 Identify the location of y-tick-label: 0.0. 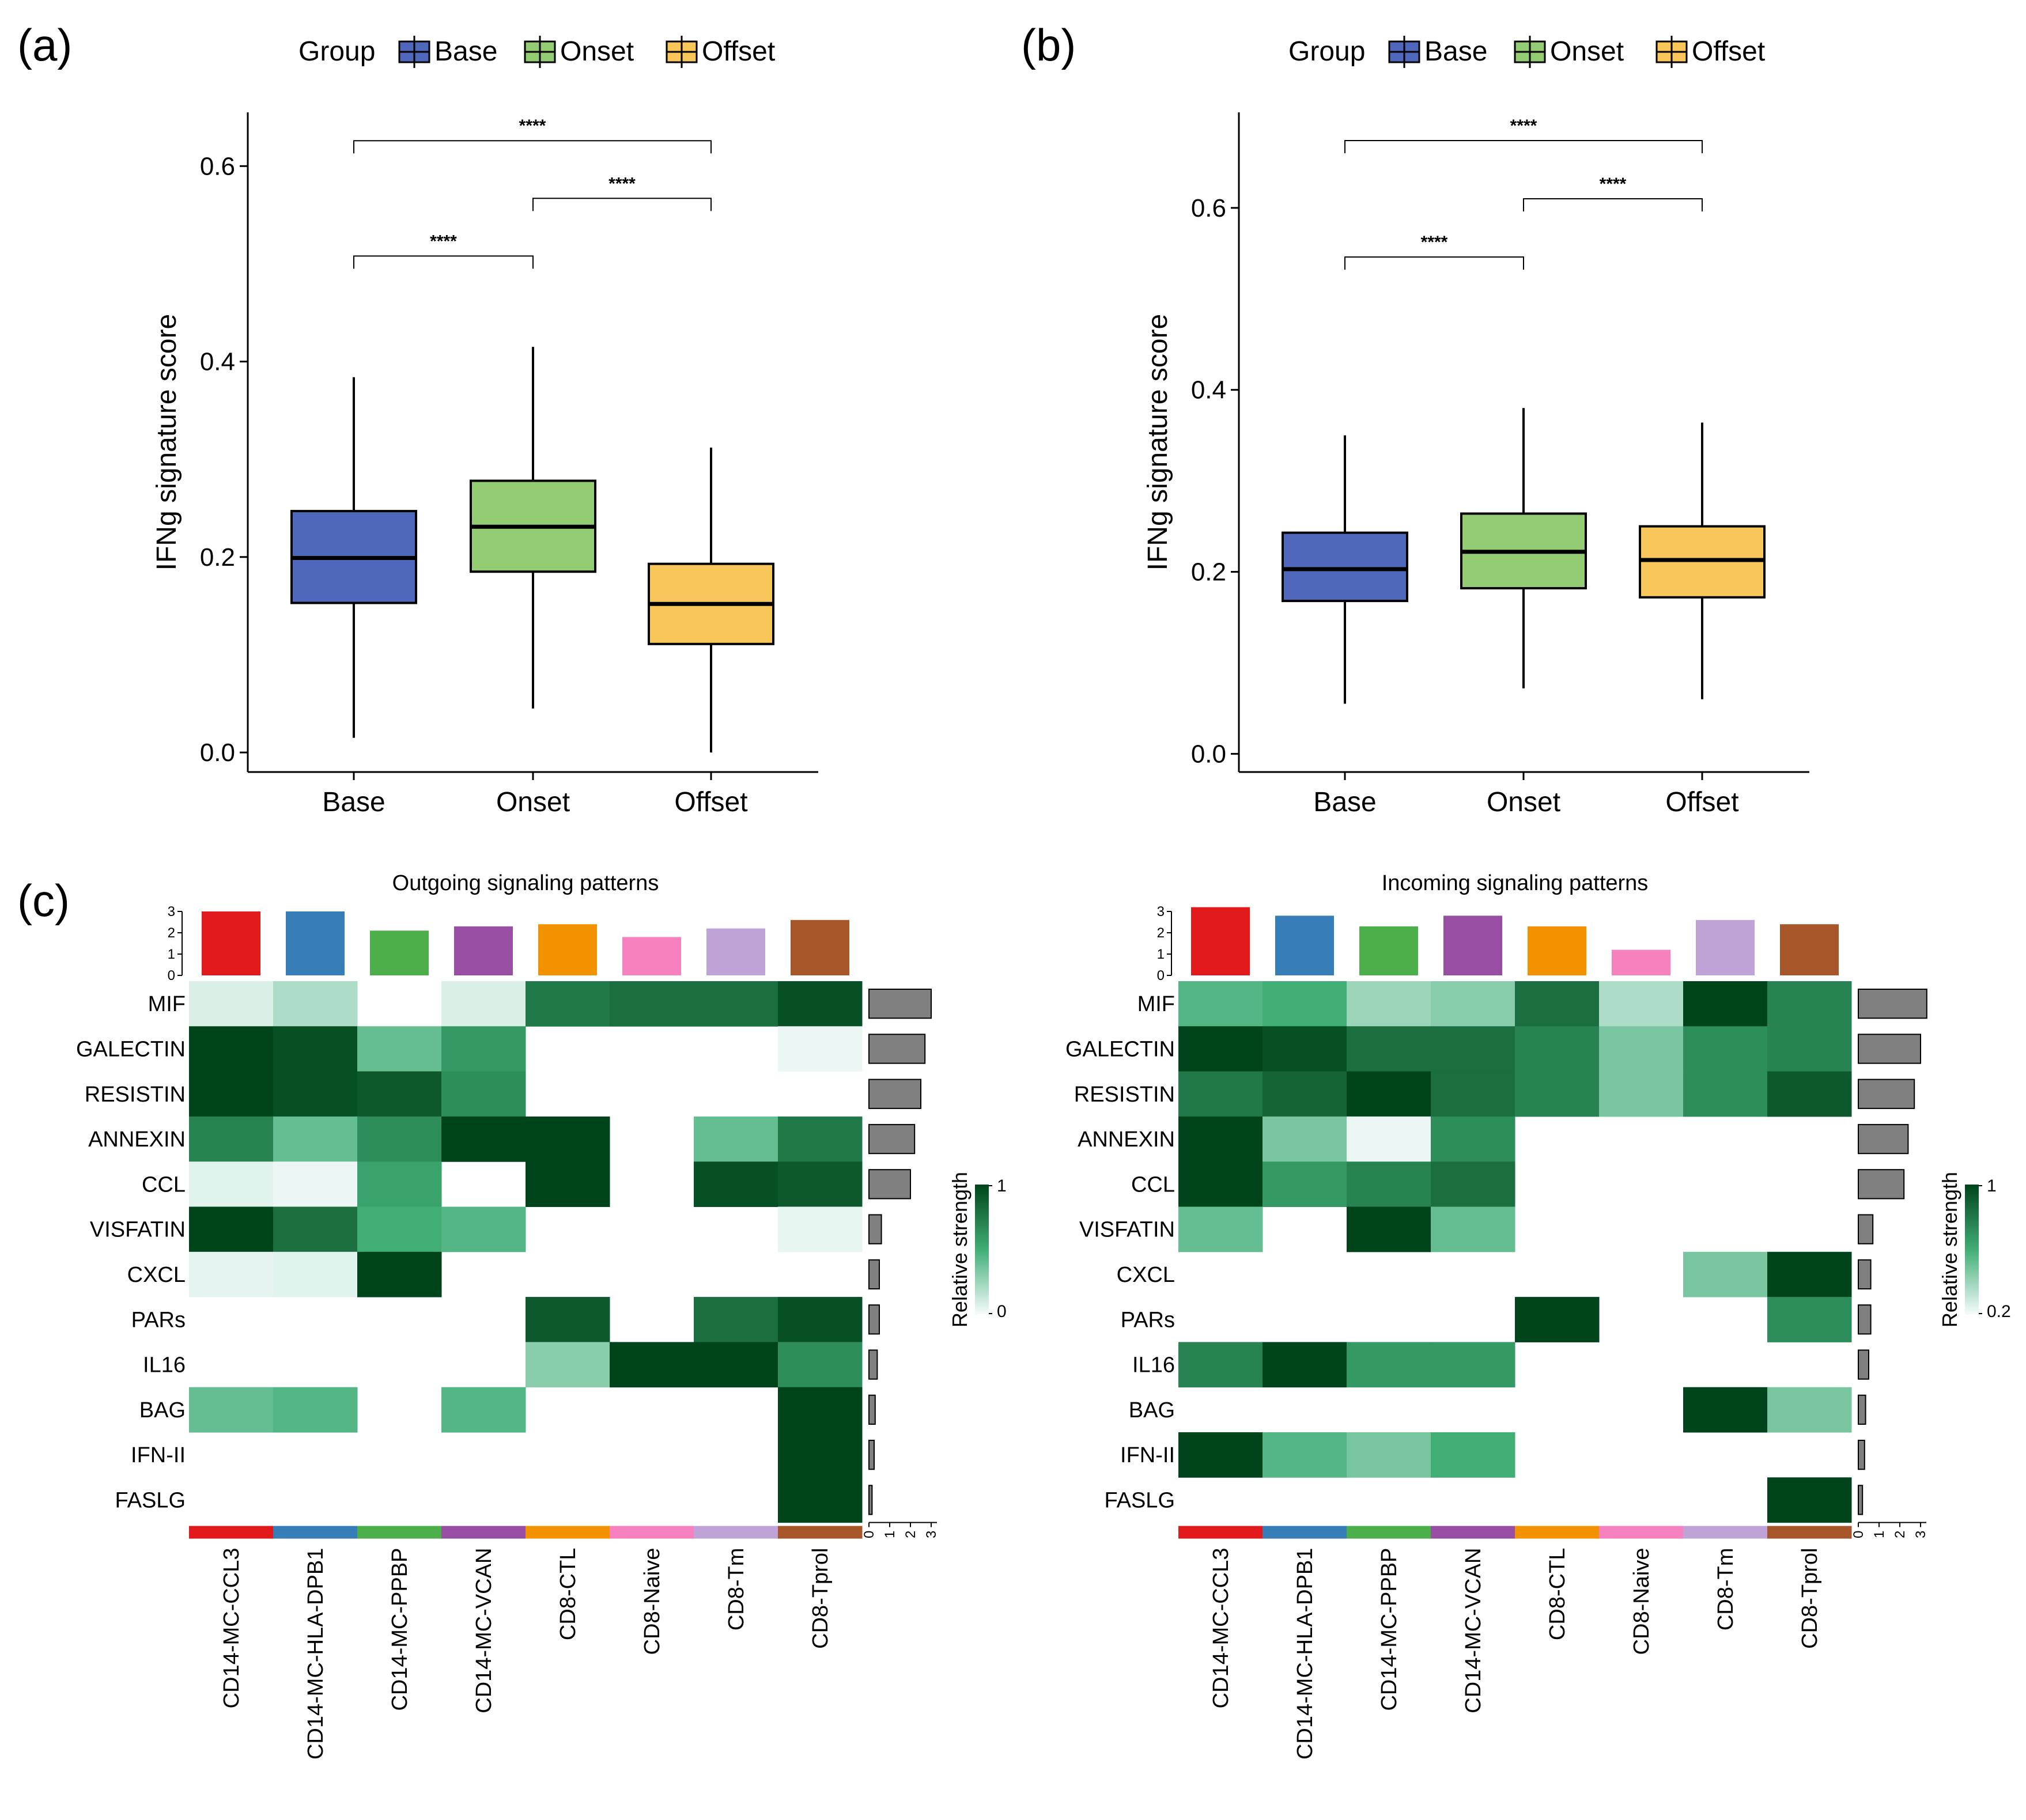
(1208, 754).